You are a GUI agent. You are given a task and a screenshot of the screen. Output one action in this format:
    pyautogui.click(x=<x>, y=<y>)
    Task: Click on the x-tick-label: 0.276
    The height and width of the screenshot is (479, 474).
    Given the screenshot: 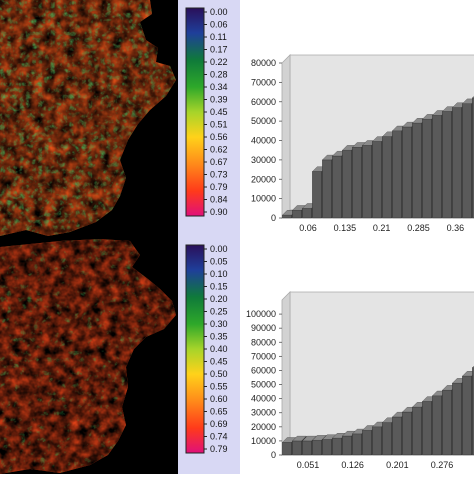 What is the action you would take?
    pyautogui.click(x=442, y=465)
    